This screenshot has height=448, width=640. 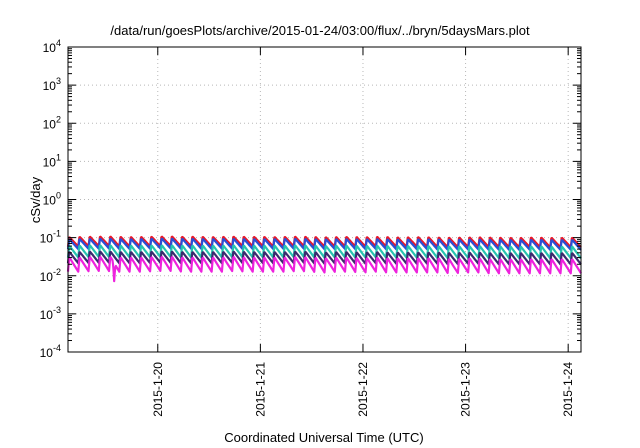 I want to click on y-tick-label: 10⁰, so click(x=52, y=199).